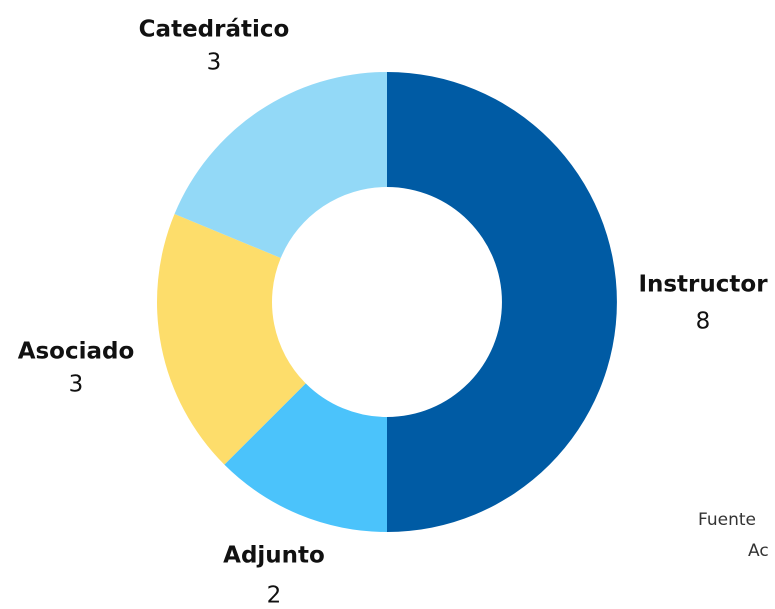 This screenshot has width=775, height=609. Describe the element at coordinates (727, 520) in the screenshot. I see `source-note: Fuente` at that location.